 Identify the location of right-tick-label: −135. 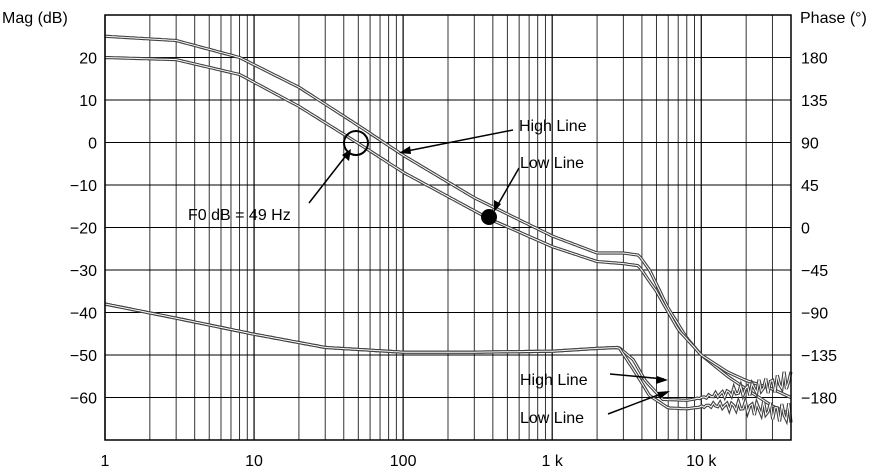
(819, 356).